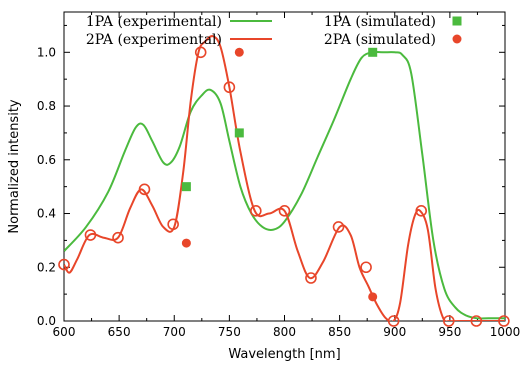 The height and width of the screenshot is (365, 522). Describe the element at coordinates (380, 22) in the screenshot. I see `legend-label: 1PA (simulated)` at that location.